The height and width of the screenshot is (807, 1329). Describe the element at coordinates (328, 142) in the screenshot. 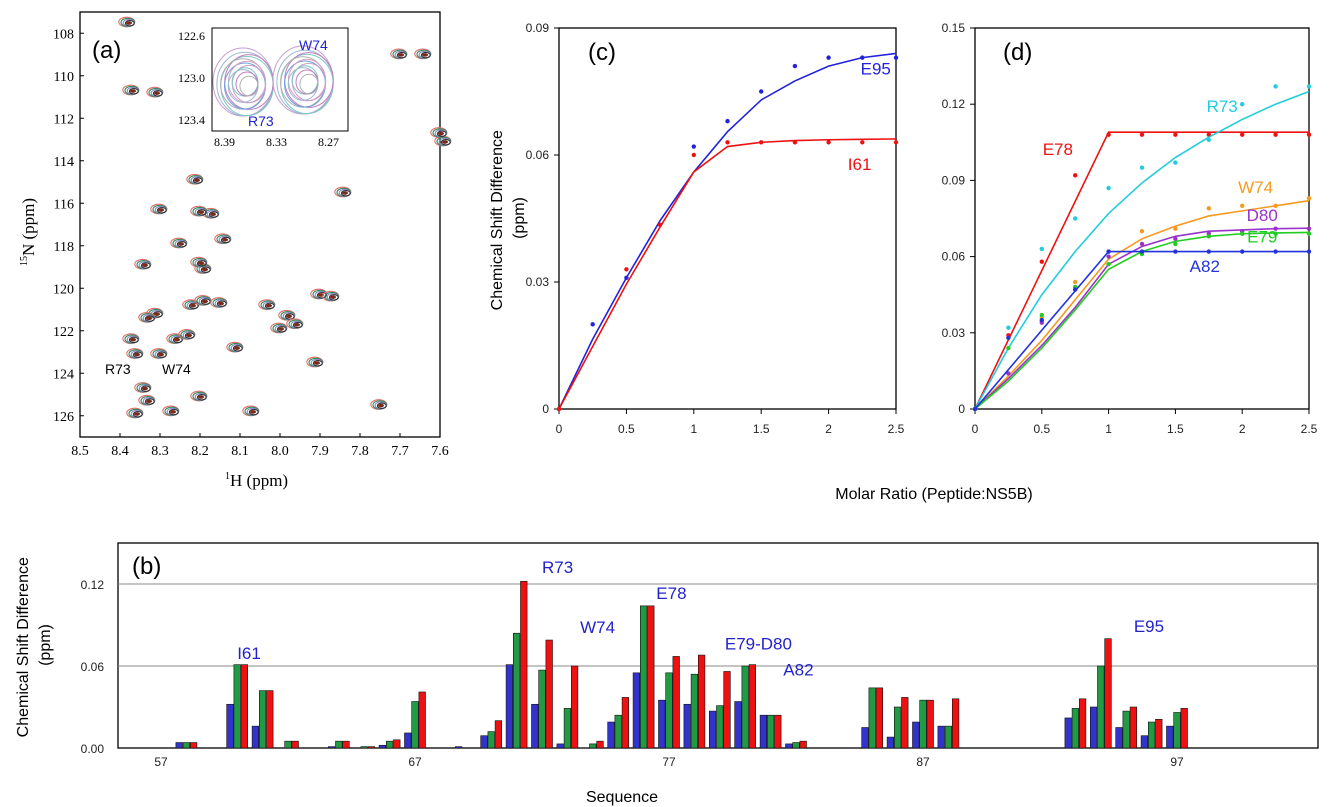

I see `inset-xtick-3: 8.27` at that location.